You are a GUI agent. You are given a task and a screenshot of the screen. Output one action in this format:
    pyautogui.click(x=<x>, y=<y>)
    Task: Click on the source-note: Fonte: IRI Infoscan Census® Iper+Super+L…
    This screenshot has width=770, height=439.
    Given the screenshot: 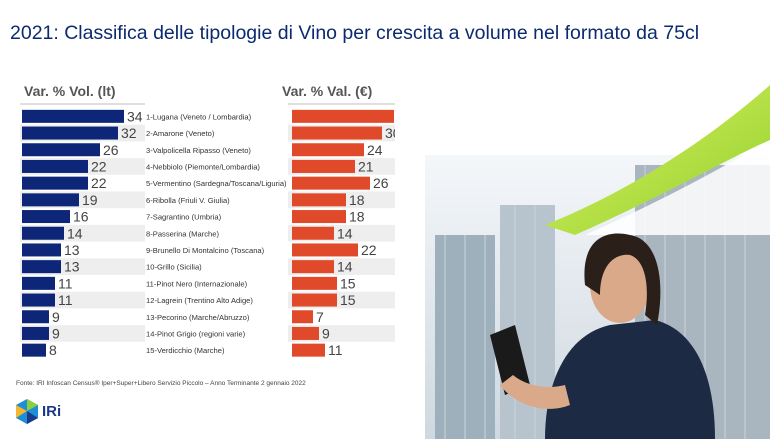 What is the action you would take?
    pyautogui.click(x=161, y=383)
    